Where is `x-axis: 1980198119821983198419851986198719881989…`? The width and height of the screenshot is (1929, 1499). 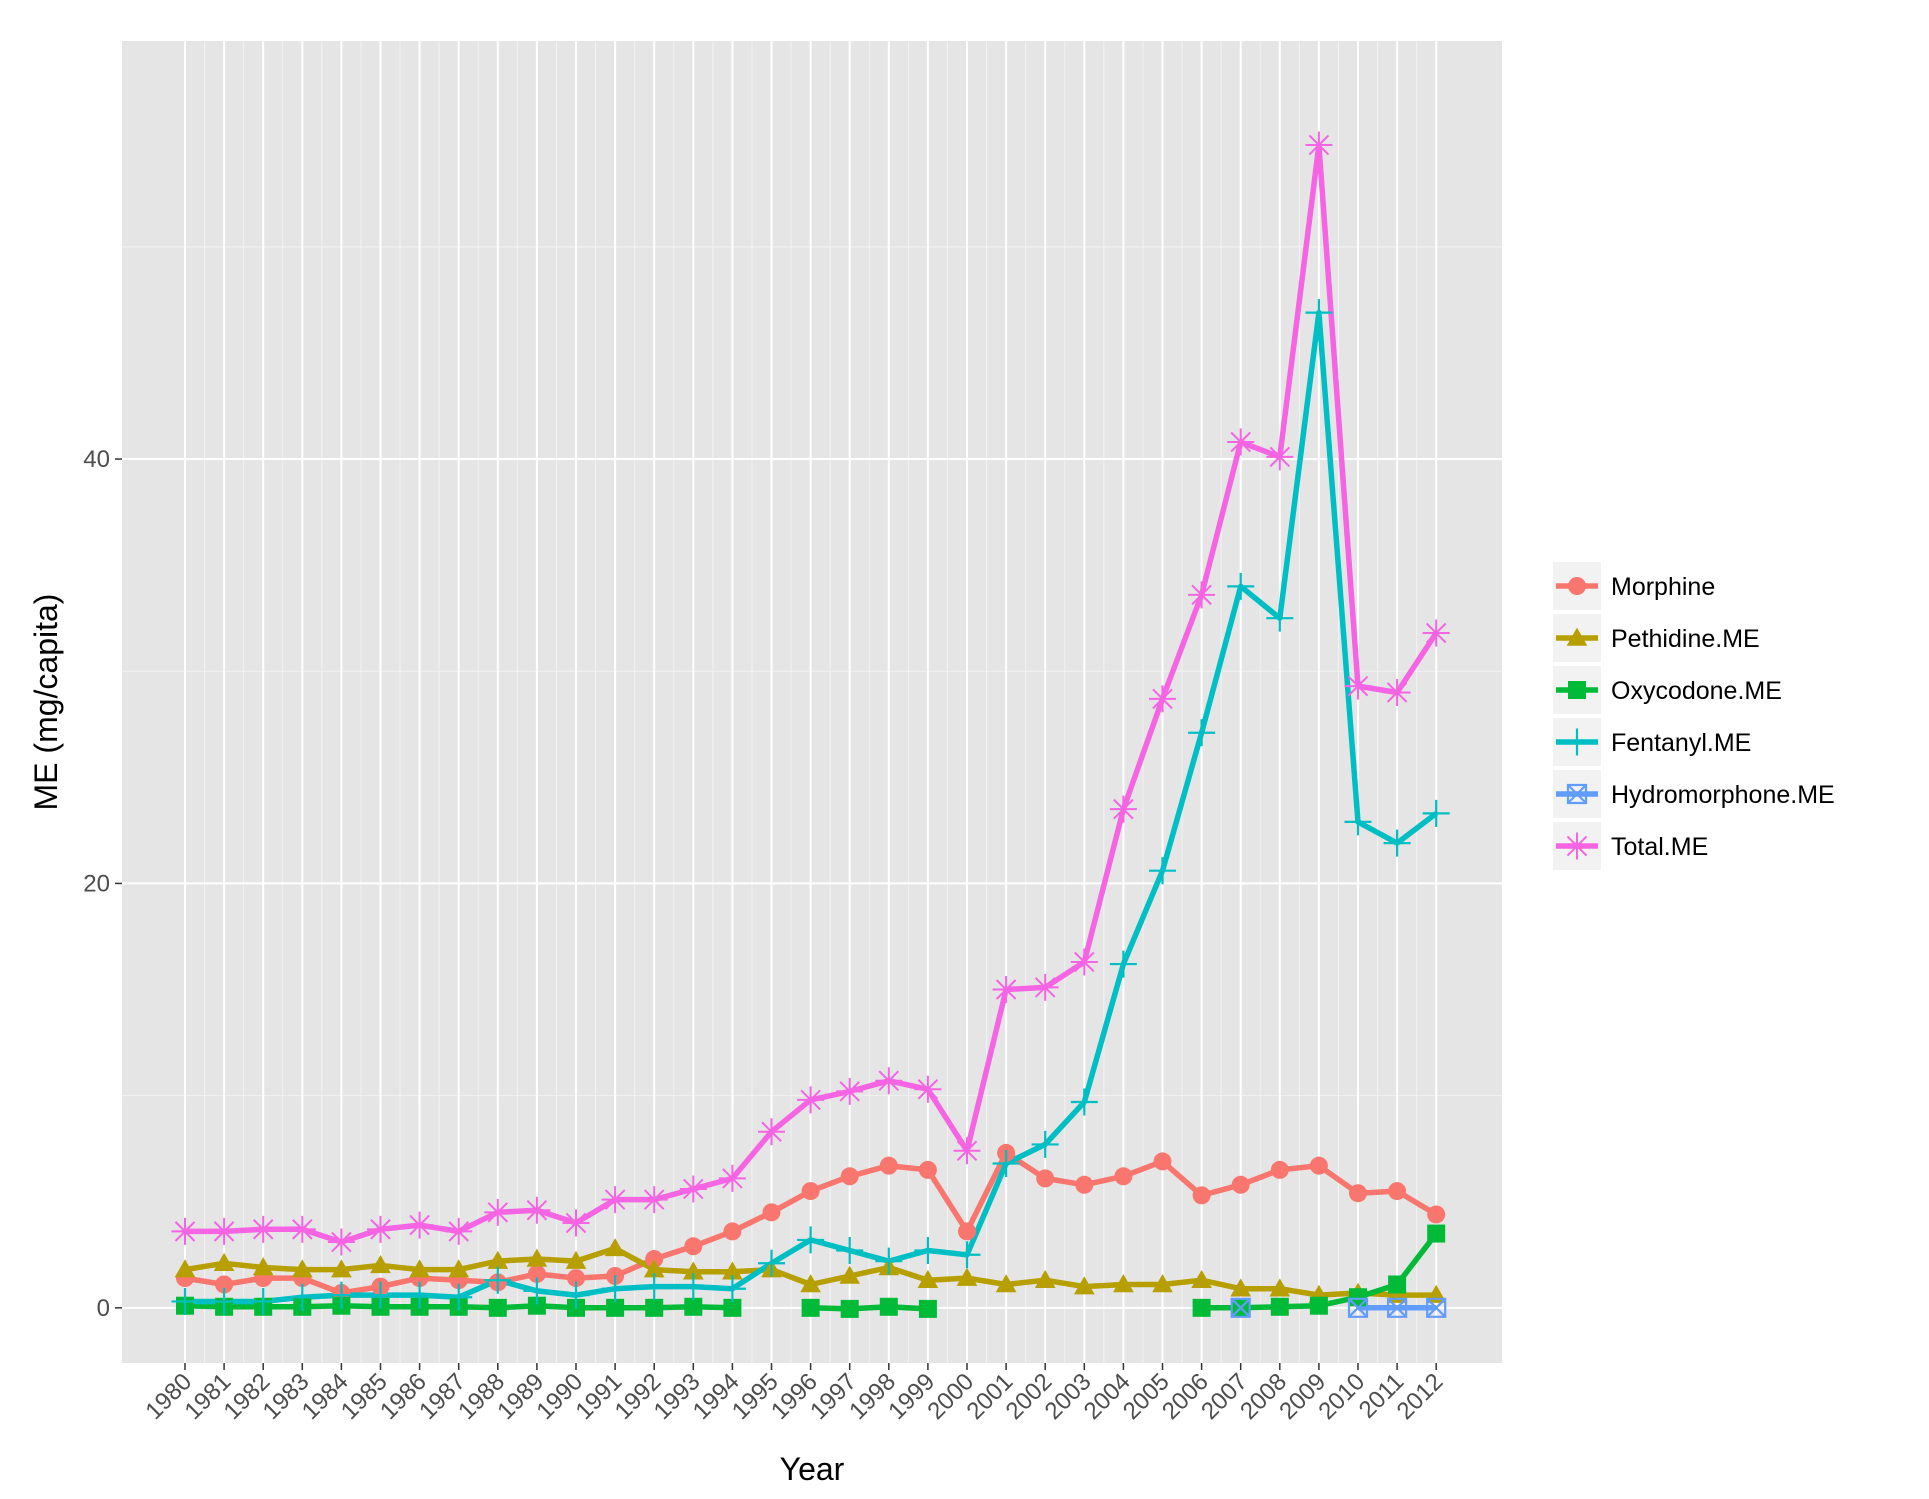 x-axis: 1980198119821983198419851986198719881989… is located at coordinates (794, 1394).